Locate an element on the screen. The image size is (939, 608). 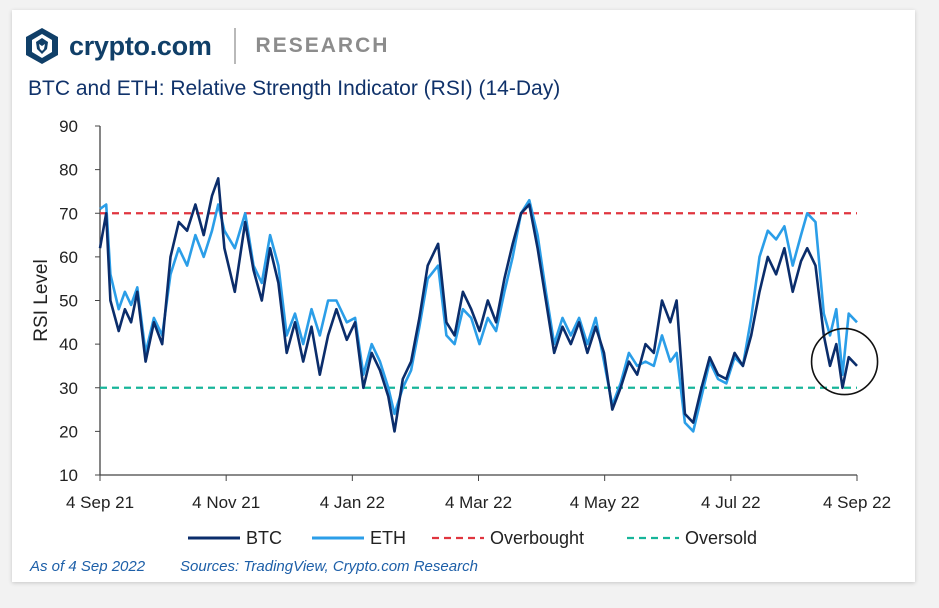
y-tick-label: 50 is located at coordinates (68, 301).